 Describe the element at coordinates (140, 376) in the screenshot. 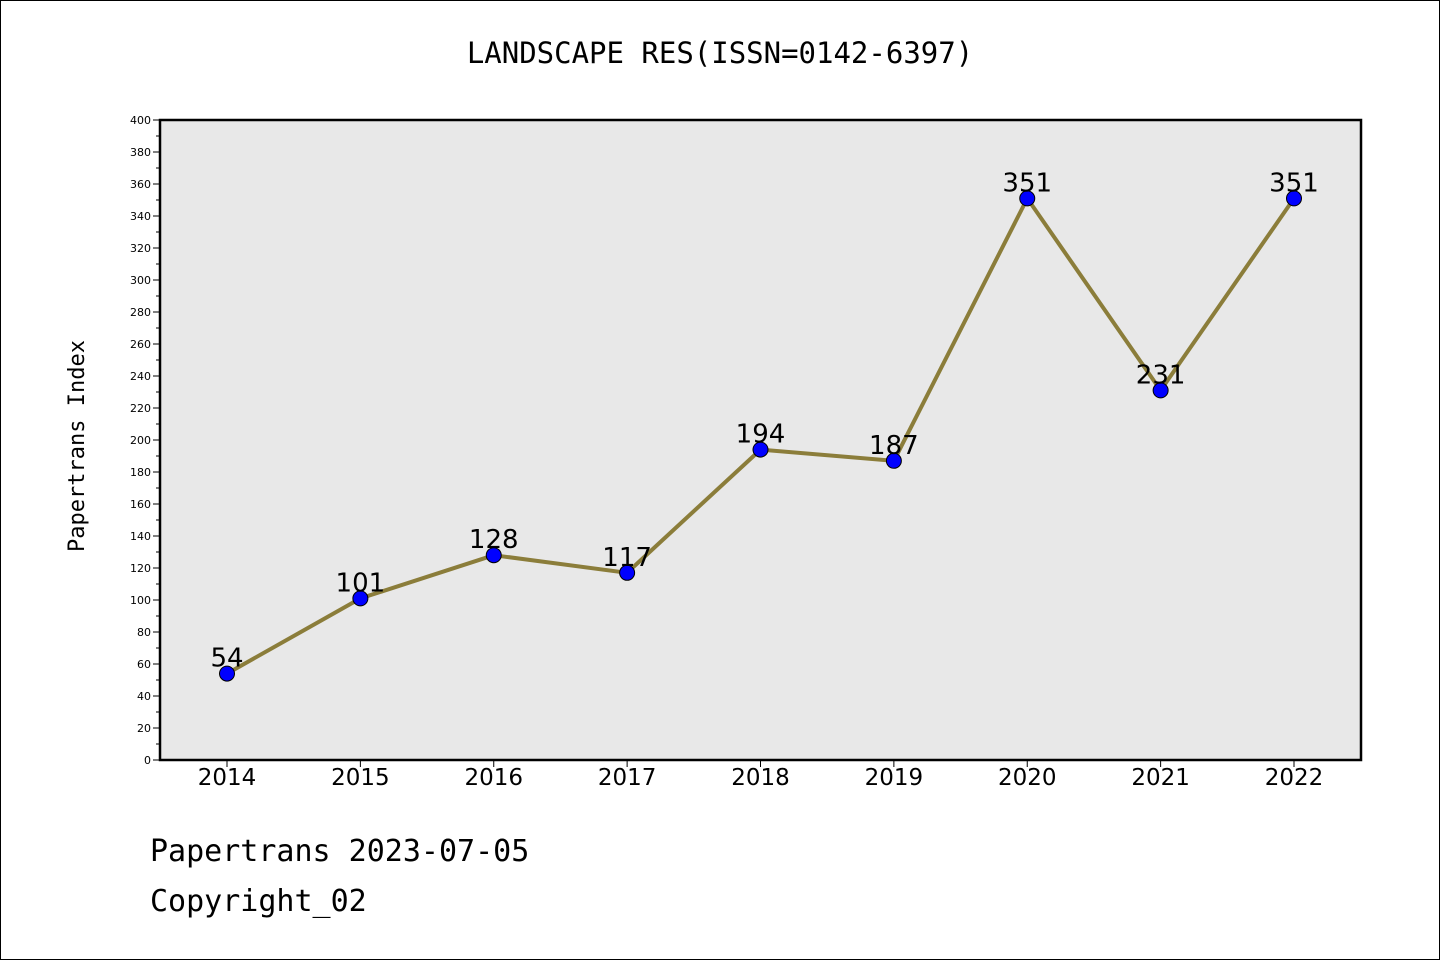

I see `y-tick-label: 240` at that location.